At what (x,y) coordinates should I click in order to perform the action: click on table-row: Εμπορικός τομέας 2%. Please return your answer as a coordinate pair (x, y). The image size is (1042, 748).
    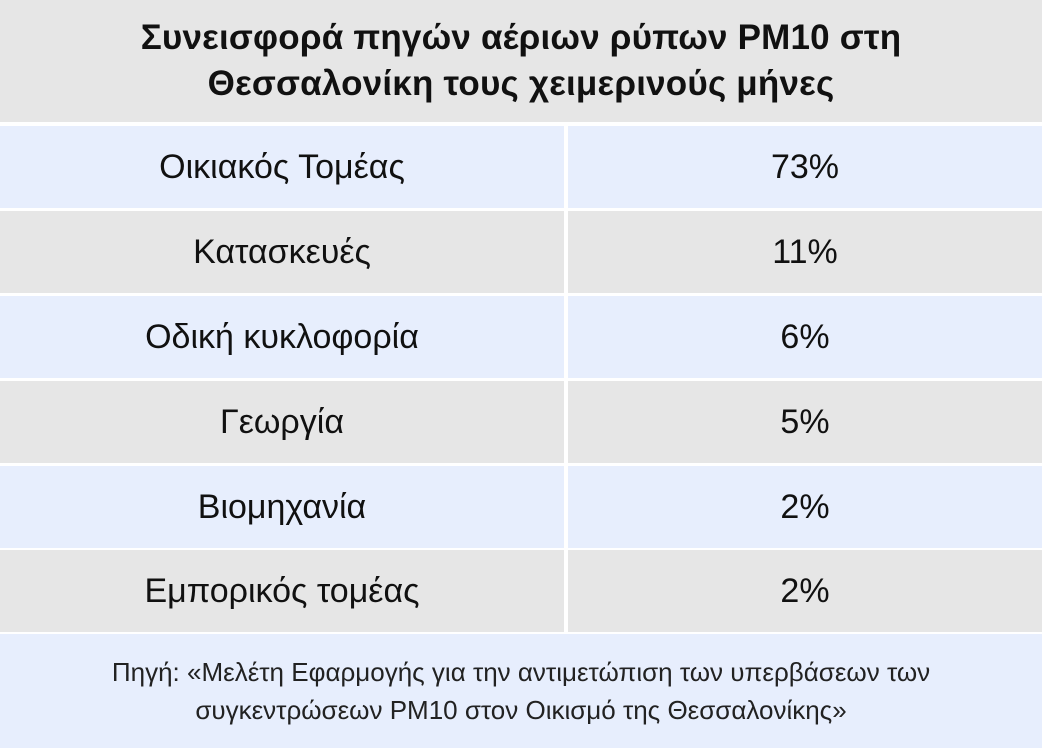
    Looking at the image, I should click on (521, 591).